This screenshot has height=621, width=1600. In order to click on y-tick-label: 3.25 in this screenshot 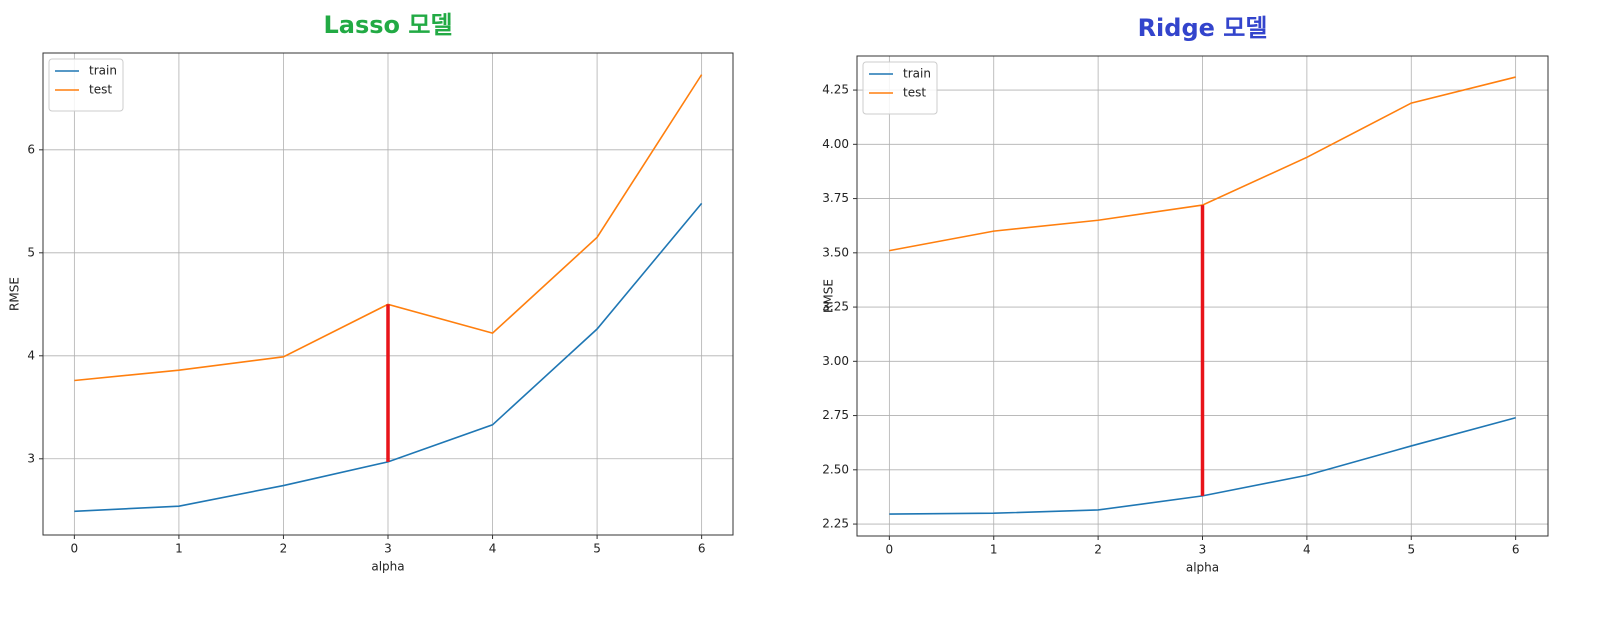, I will do `click(835, 307)`.